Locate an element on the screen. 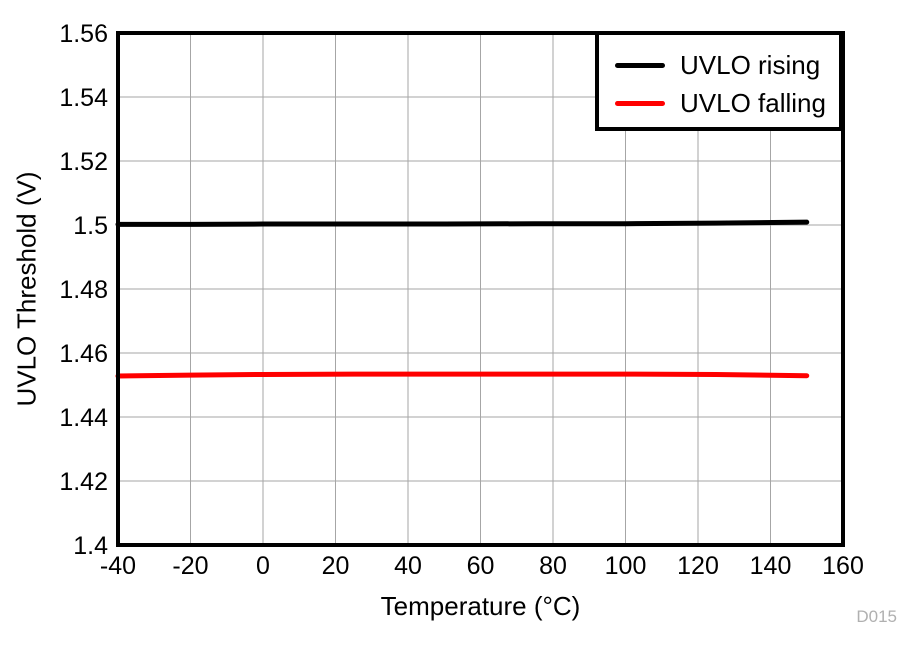 Image resolution: width=899 pixels, height=660 pixels. x-tick-label: 100 is located at coordinates (626, 566).